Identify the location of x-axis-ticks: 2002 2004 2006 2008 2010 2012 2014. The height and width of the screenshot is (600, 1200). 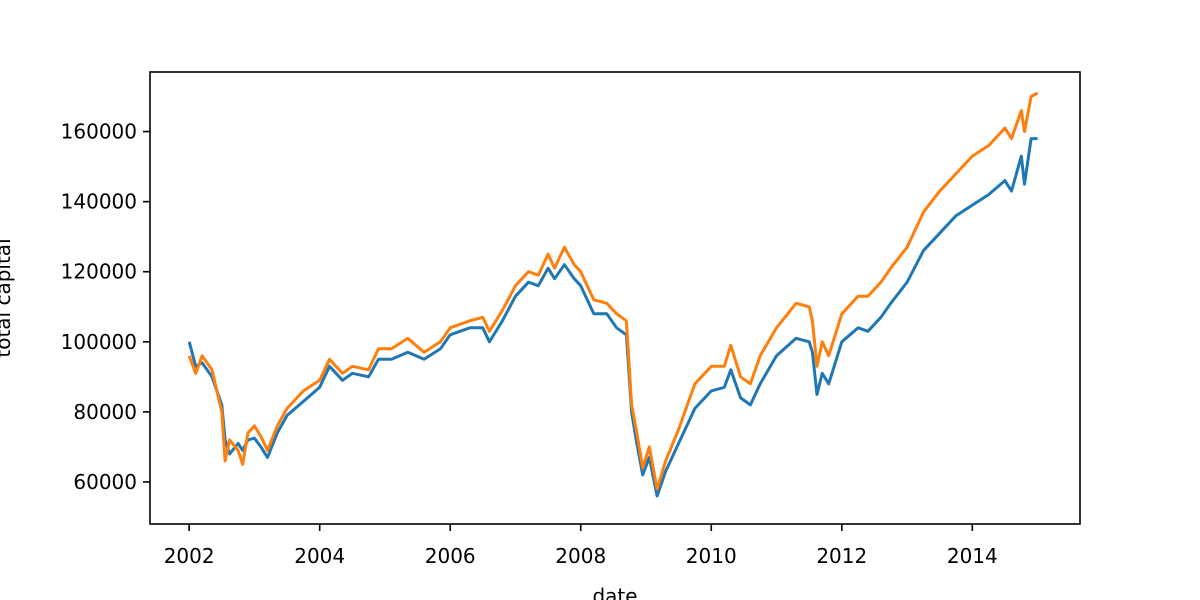
(581, 546).